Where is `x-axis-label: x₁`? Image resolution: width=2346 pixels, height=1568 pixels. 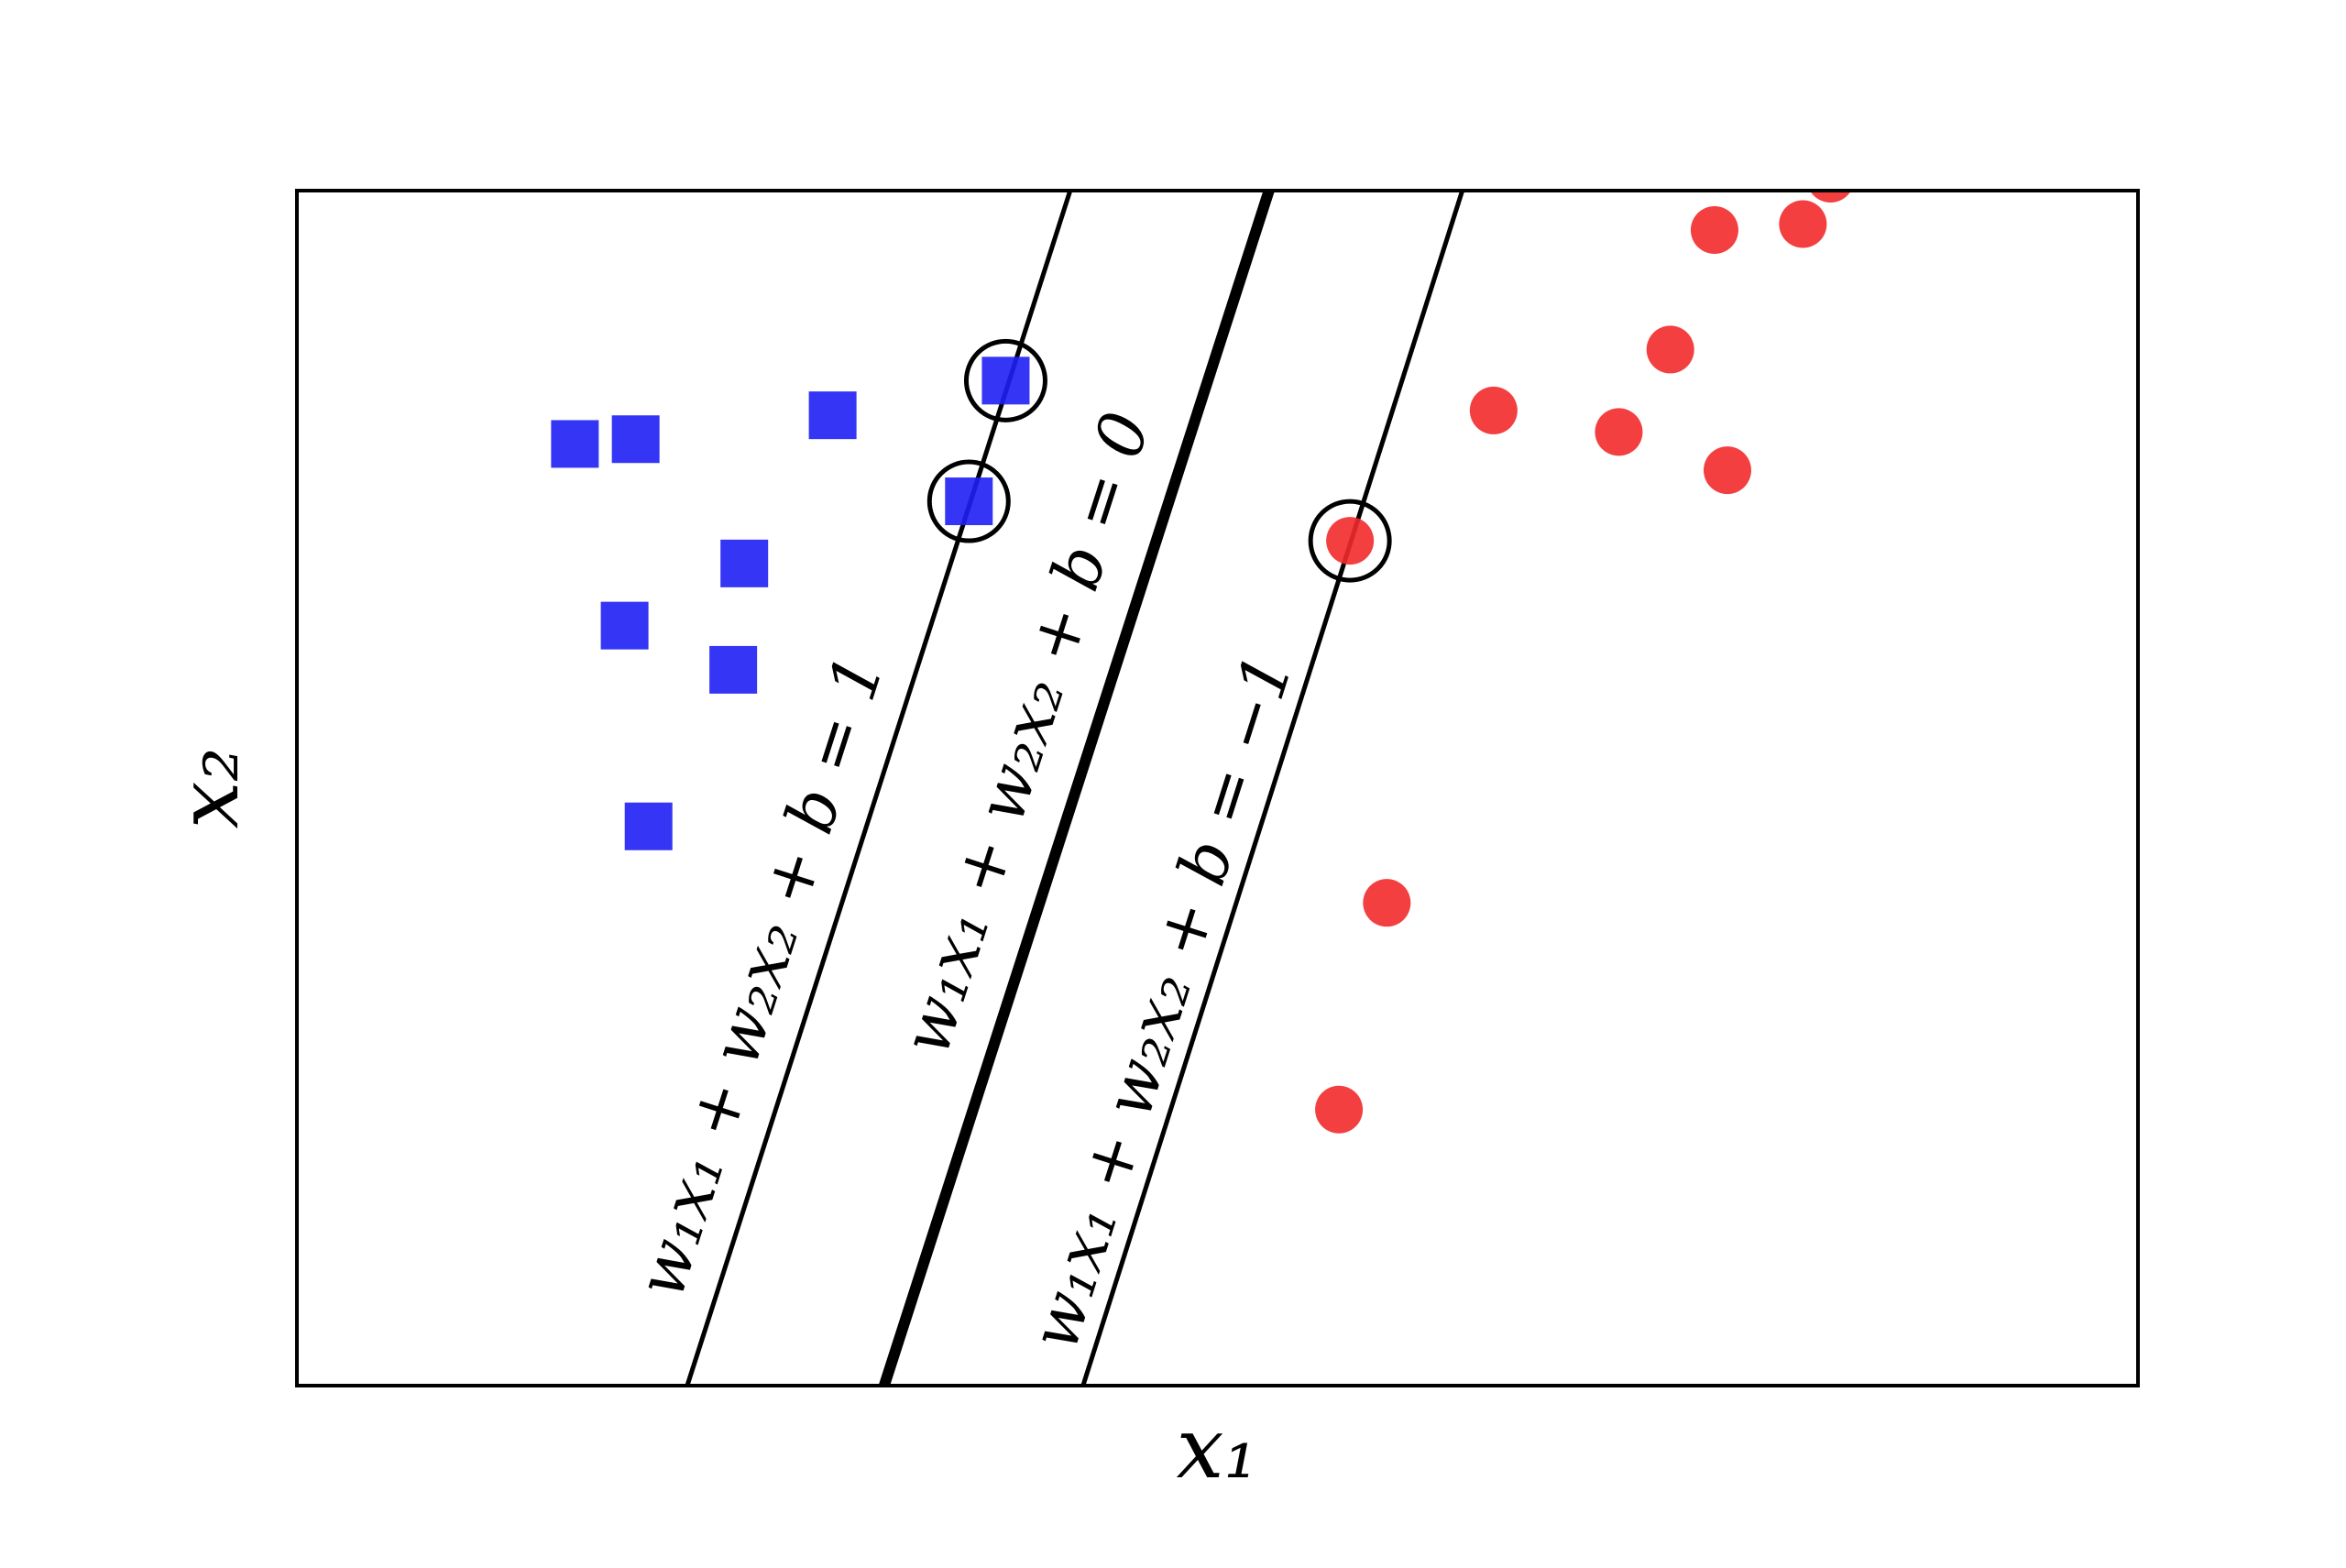 x-axis-label: x₁ is located at coordinates (1217, 1448).